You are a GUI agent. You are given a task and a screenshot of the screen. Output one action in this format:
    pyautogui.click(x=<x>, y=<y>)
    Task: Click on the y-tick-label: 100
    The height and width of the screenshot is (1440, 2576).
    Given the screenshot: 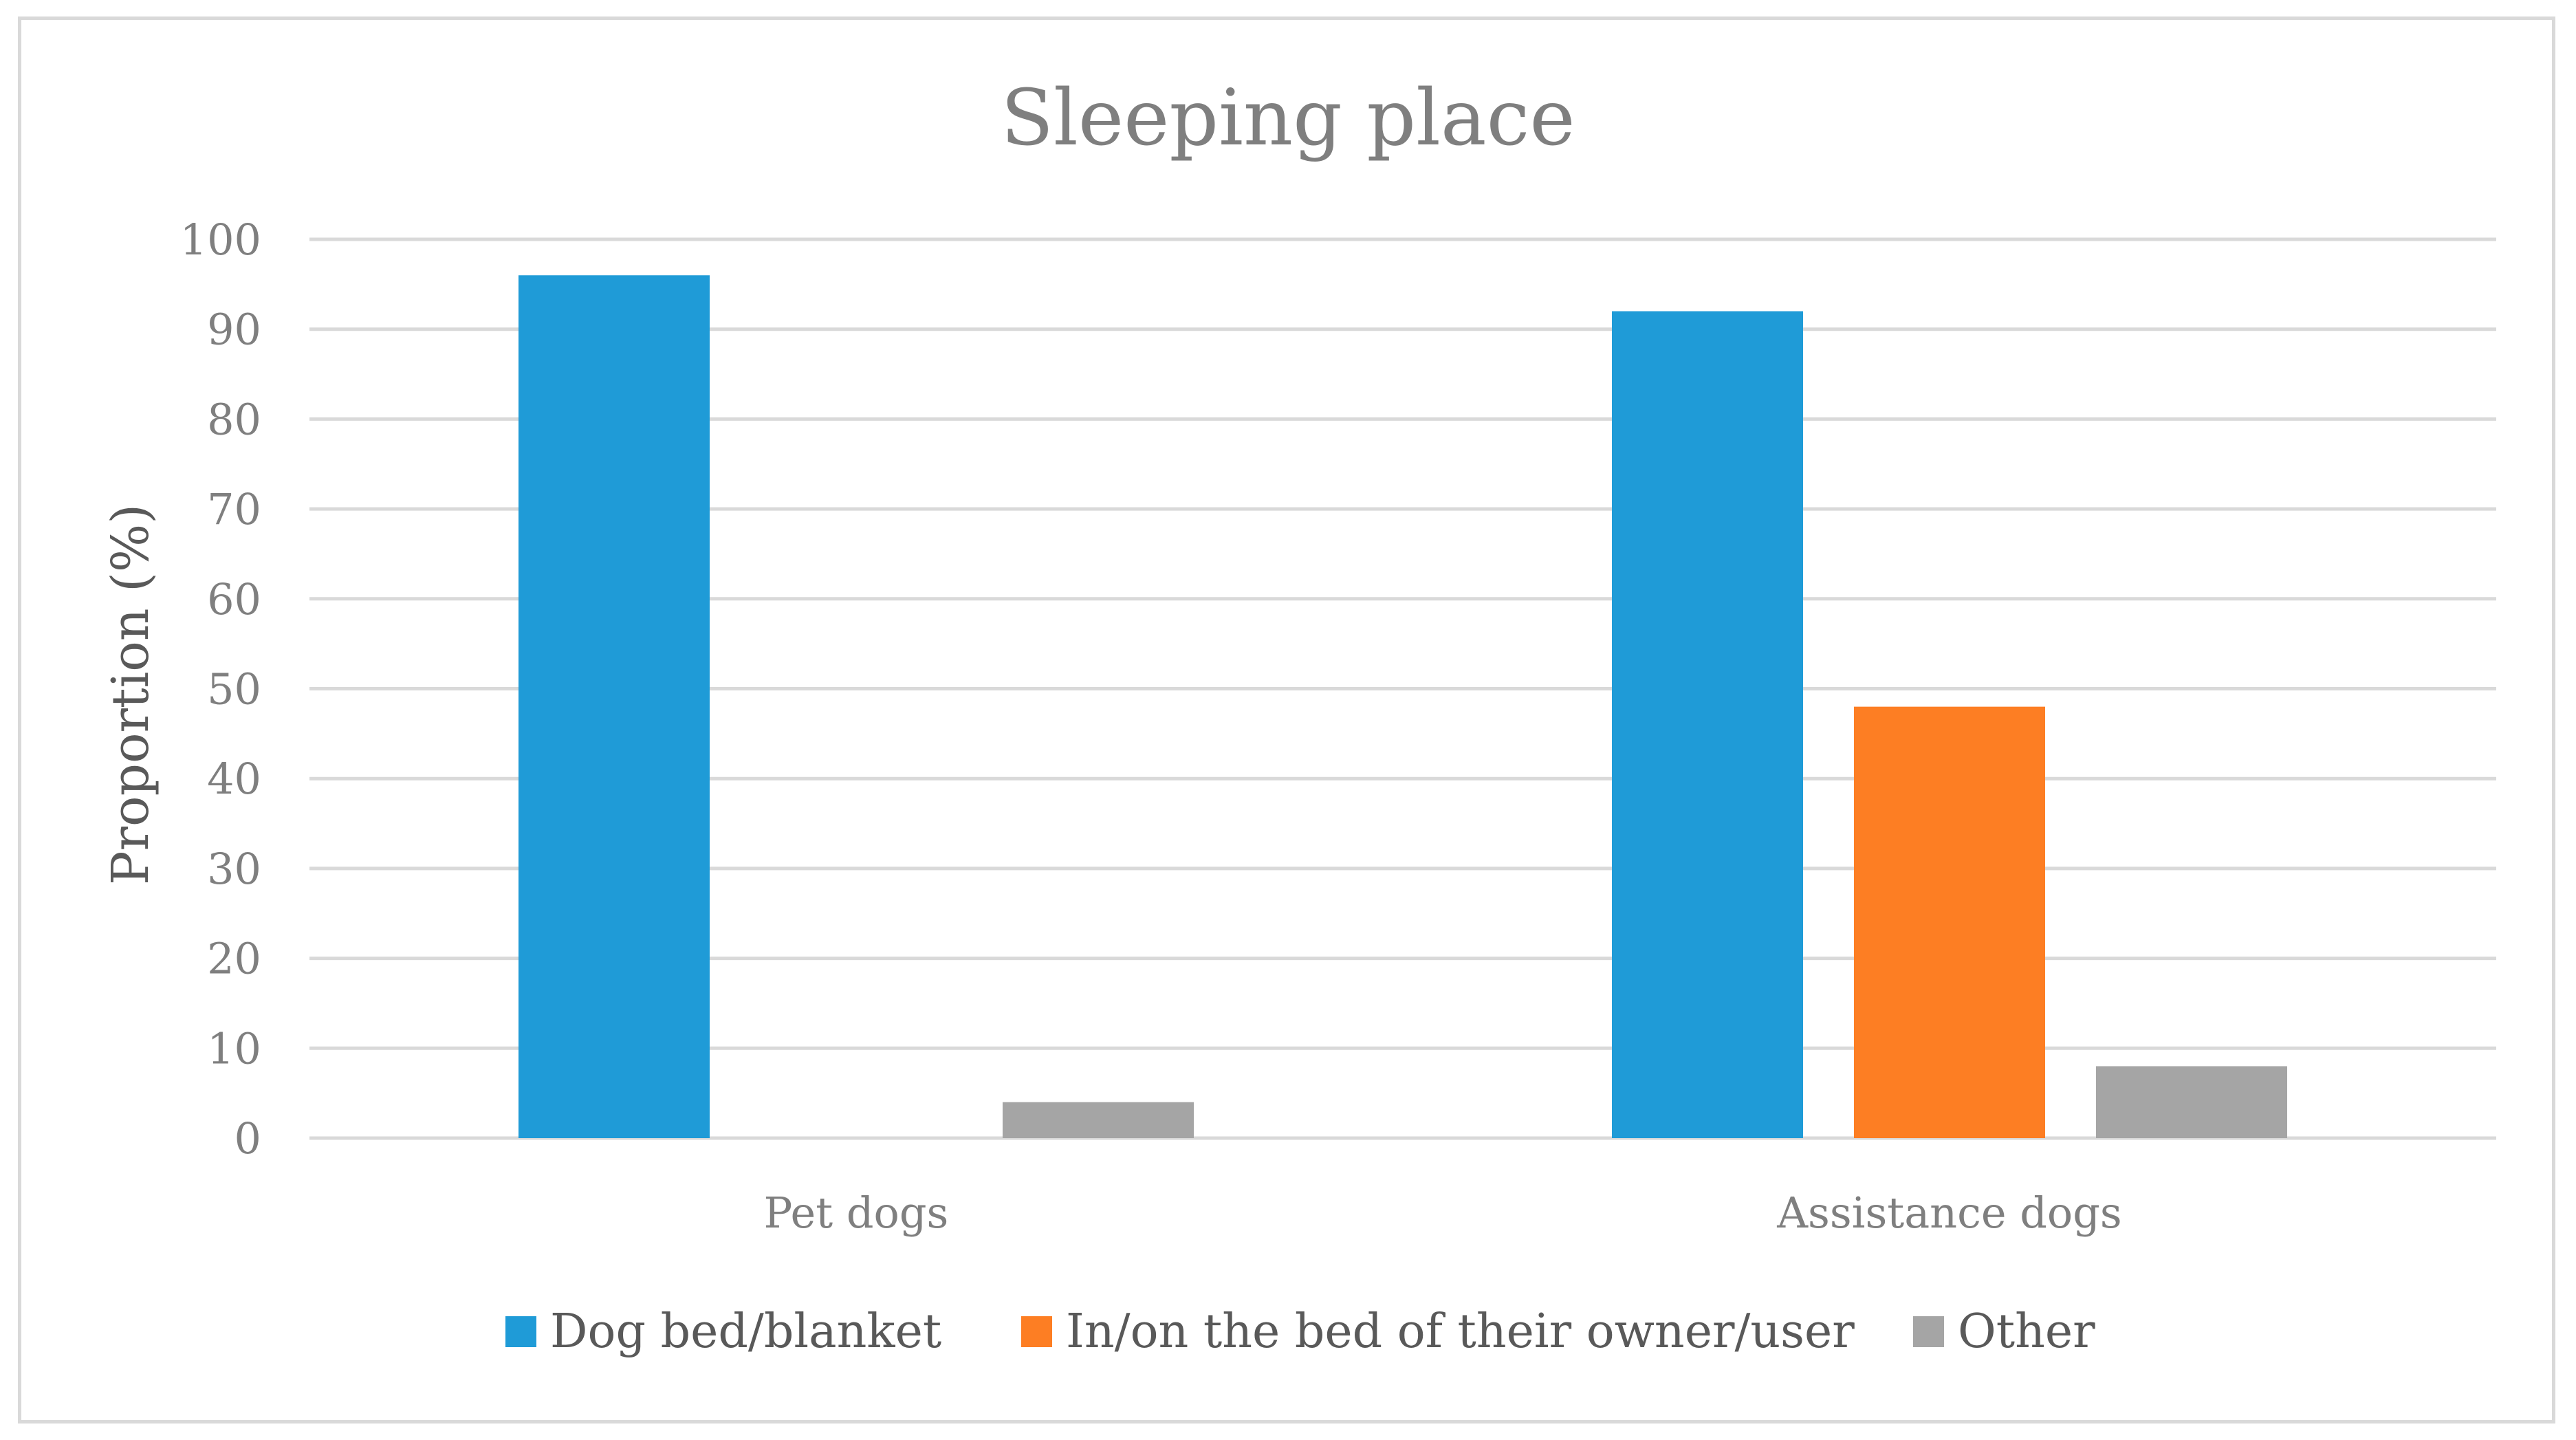 What is the action you would take?
    pyautogui.click(x=220, y=240)
    